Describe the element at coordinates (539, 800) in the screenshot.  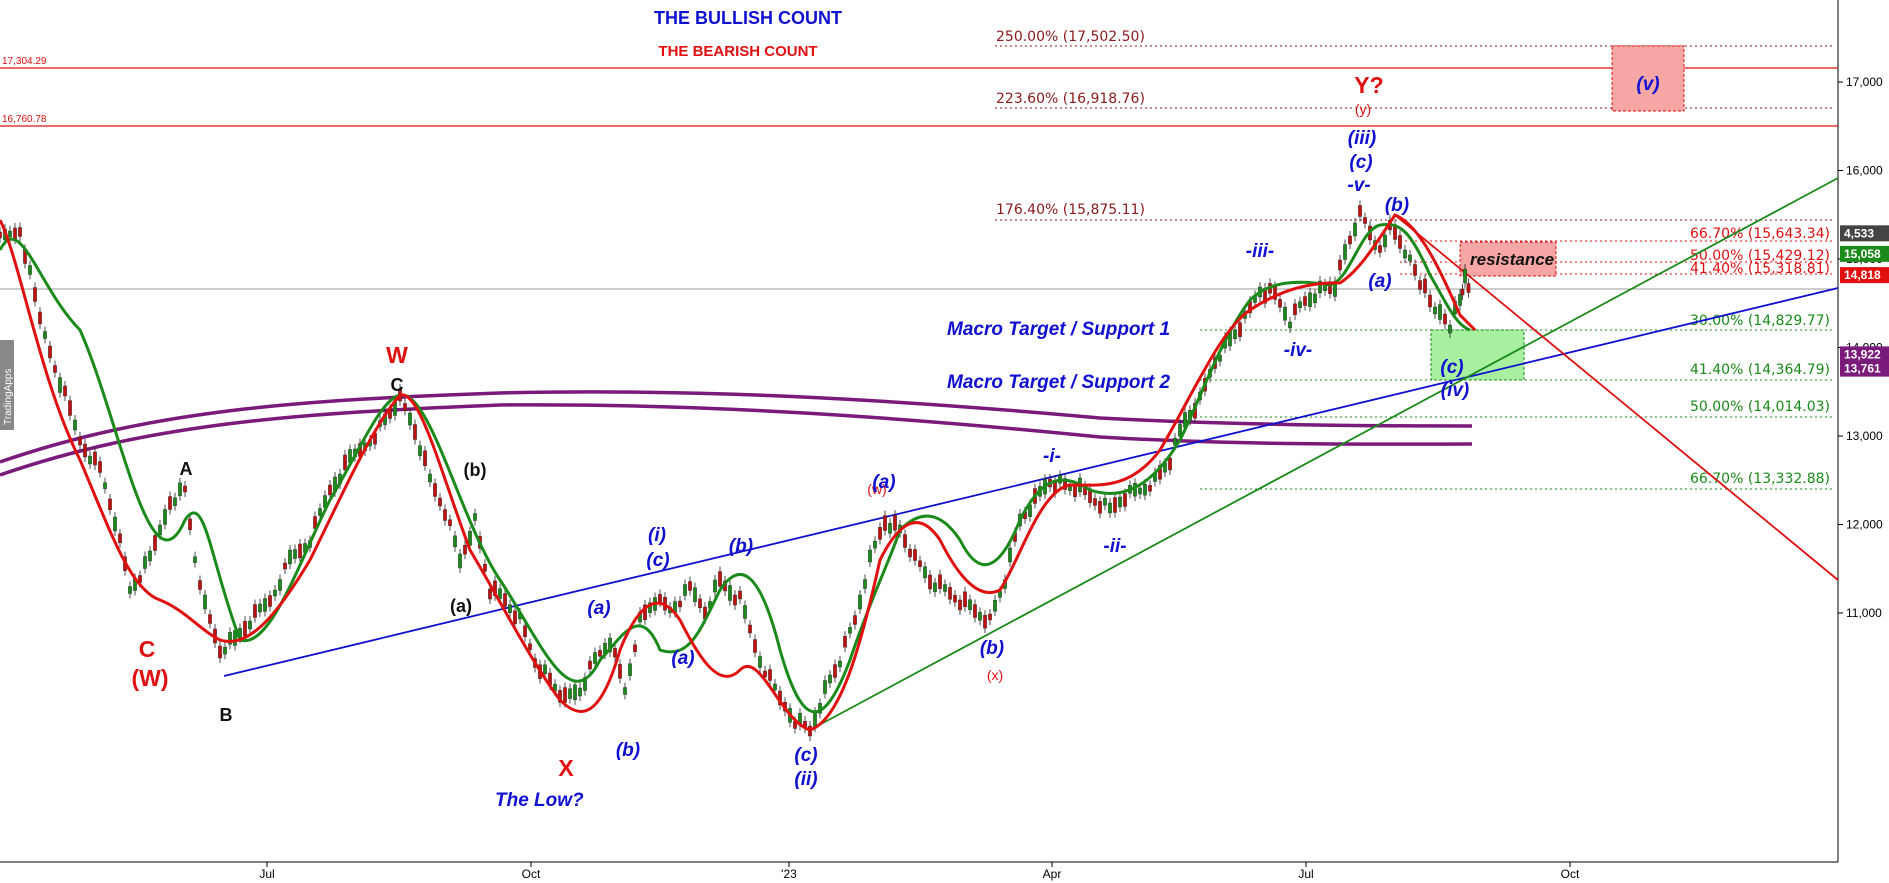
I see `the-low-label: The Low?` at that location.